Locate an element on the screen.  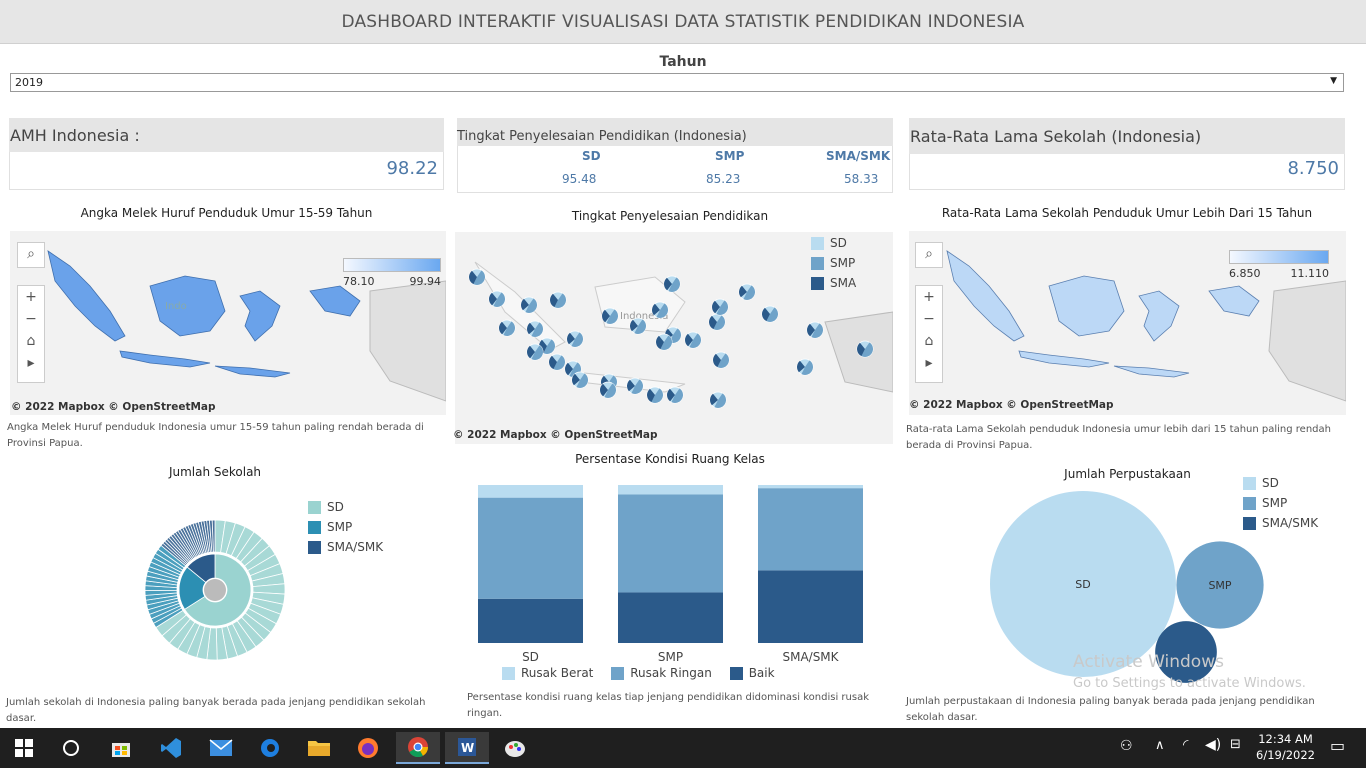
kpi-rls-card: Rata-Rata Lama Sekolah (Indonesia) 8.750 is located at coordinates (1127, 154).